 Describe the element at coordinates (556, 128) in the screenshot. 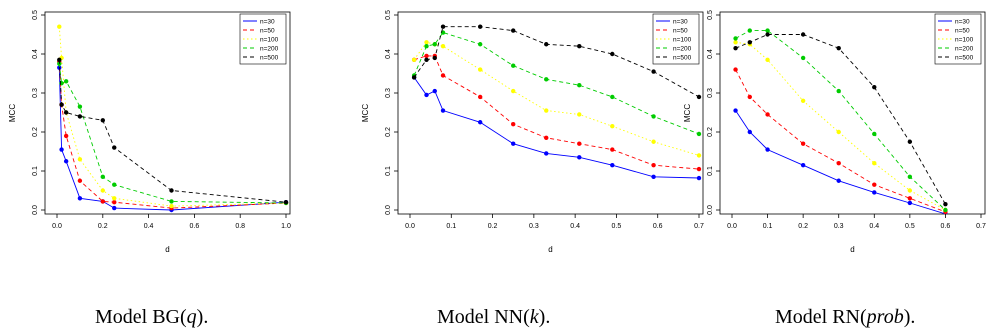

I see `series-line-n=30` at that location.